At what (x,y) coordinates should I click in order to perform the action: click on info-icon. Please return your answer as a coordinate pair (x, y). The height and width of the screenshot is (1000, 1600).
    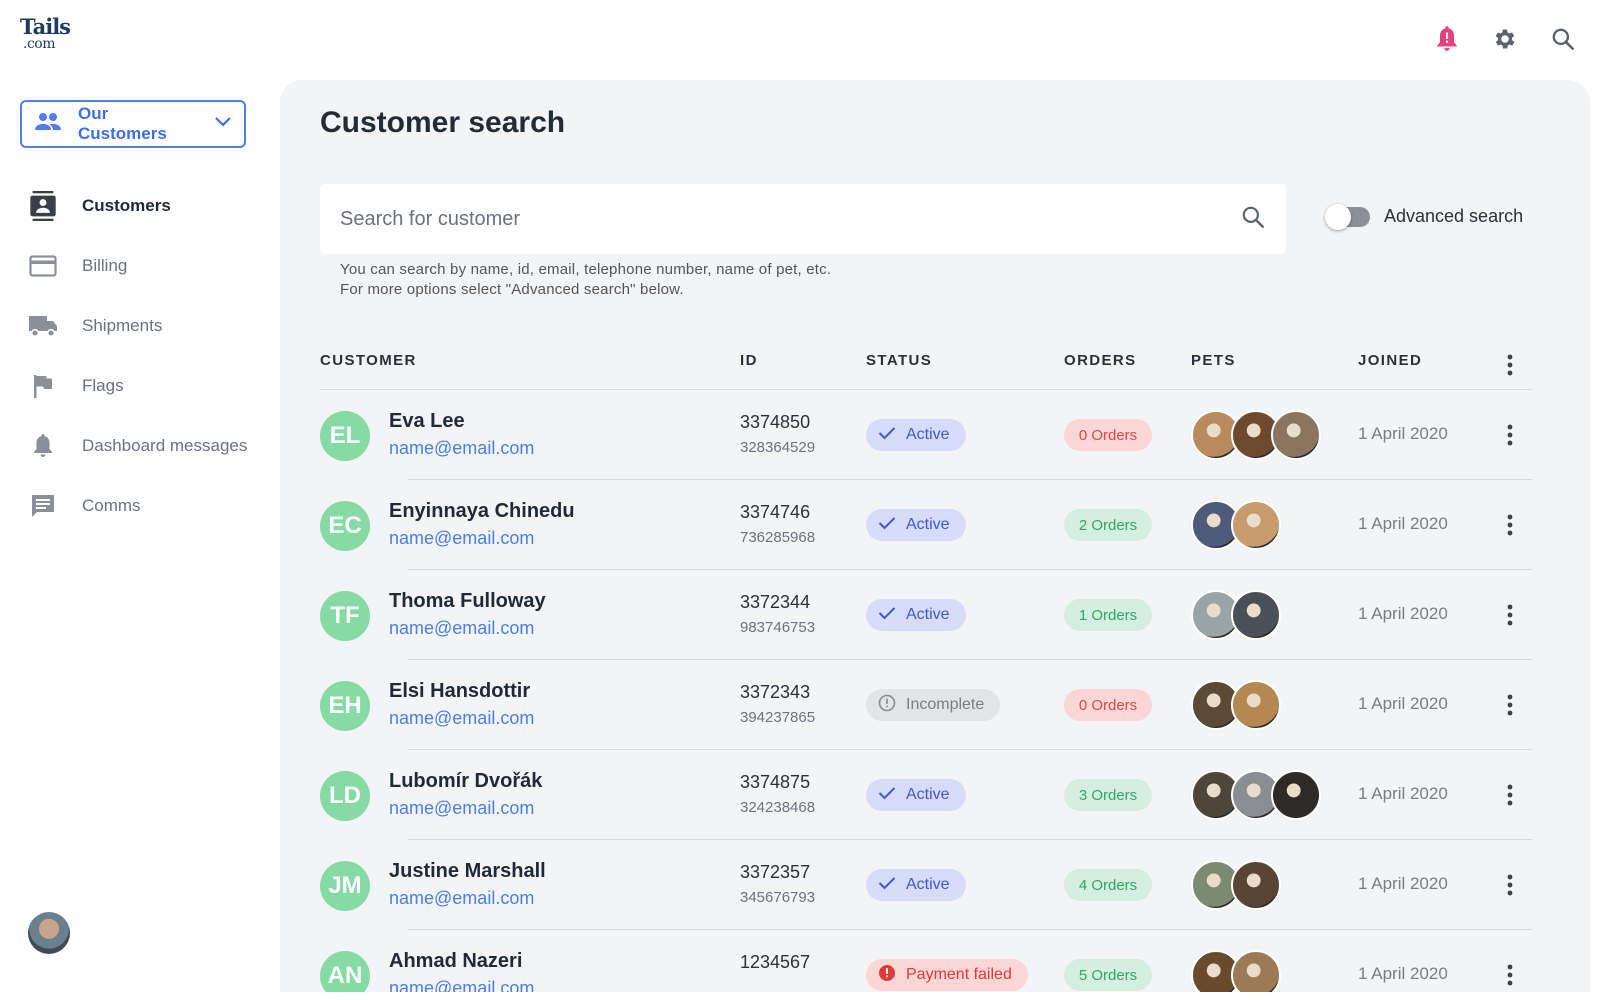
    Looking at the image, I should click on (887, 705).